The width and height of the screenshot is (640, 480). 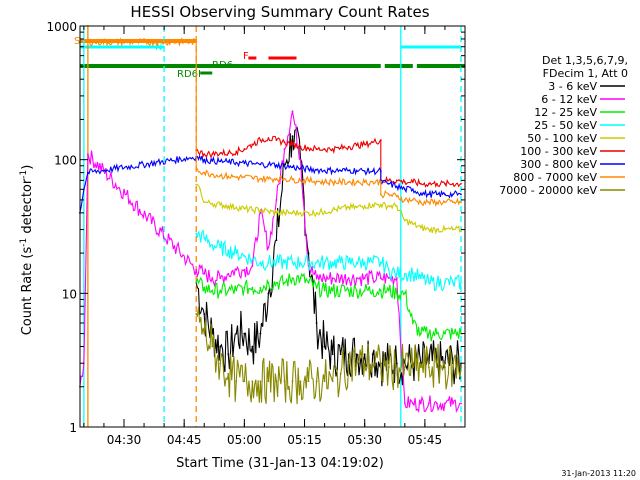 I want to click on flag-bars-layer: S N F RD6 RD6I, so click(x=269, y=58).